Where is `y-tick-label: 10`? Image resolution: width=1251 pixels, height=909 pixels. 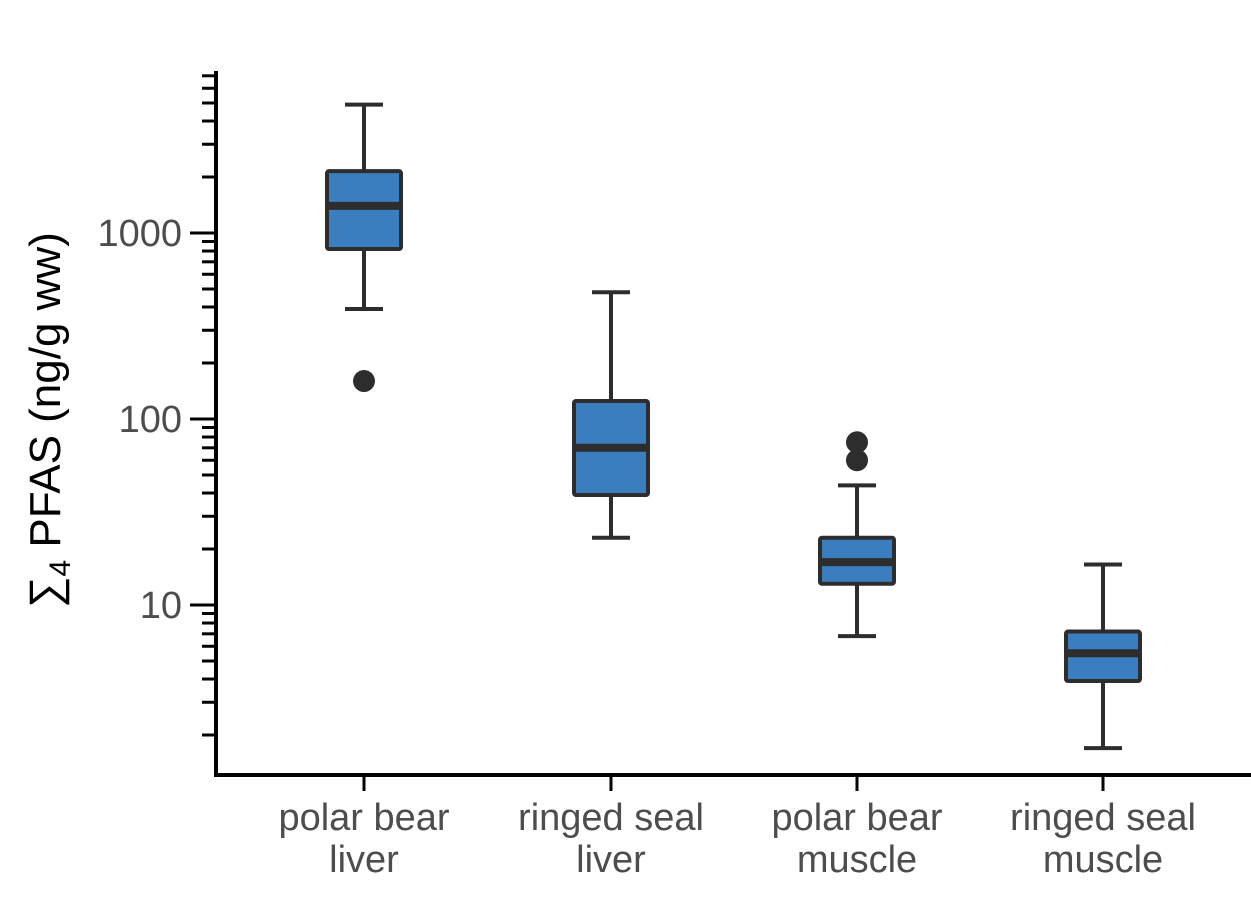 y-tick-label: 10 is located at coordinates (161, 606).